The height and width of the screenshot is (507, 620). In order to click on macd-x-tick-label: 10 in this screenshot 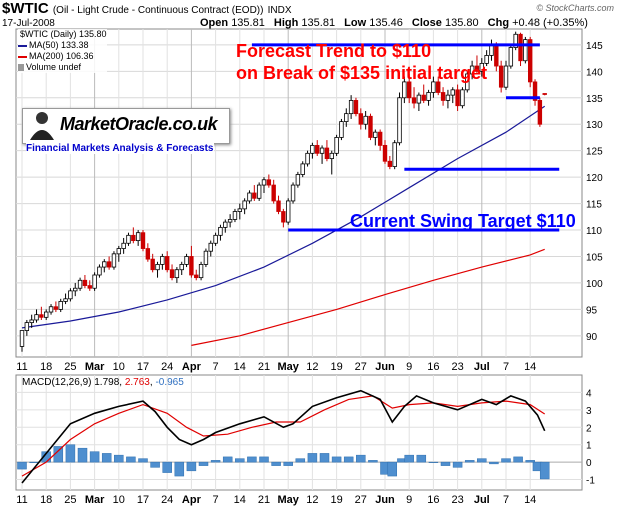, I will do `click(119, 500)`.